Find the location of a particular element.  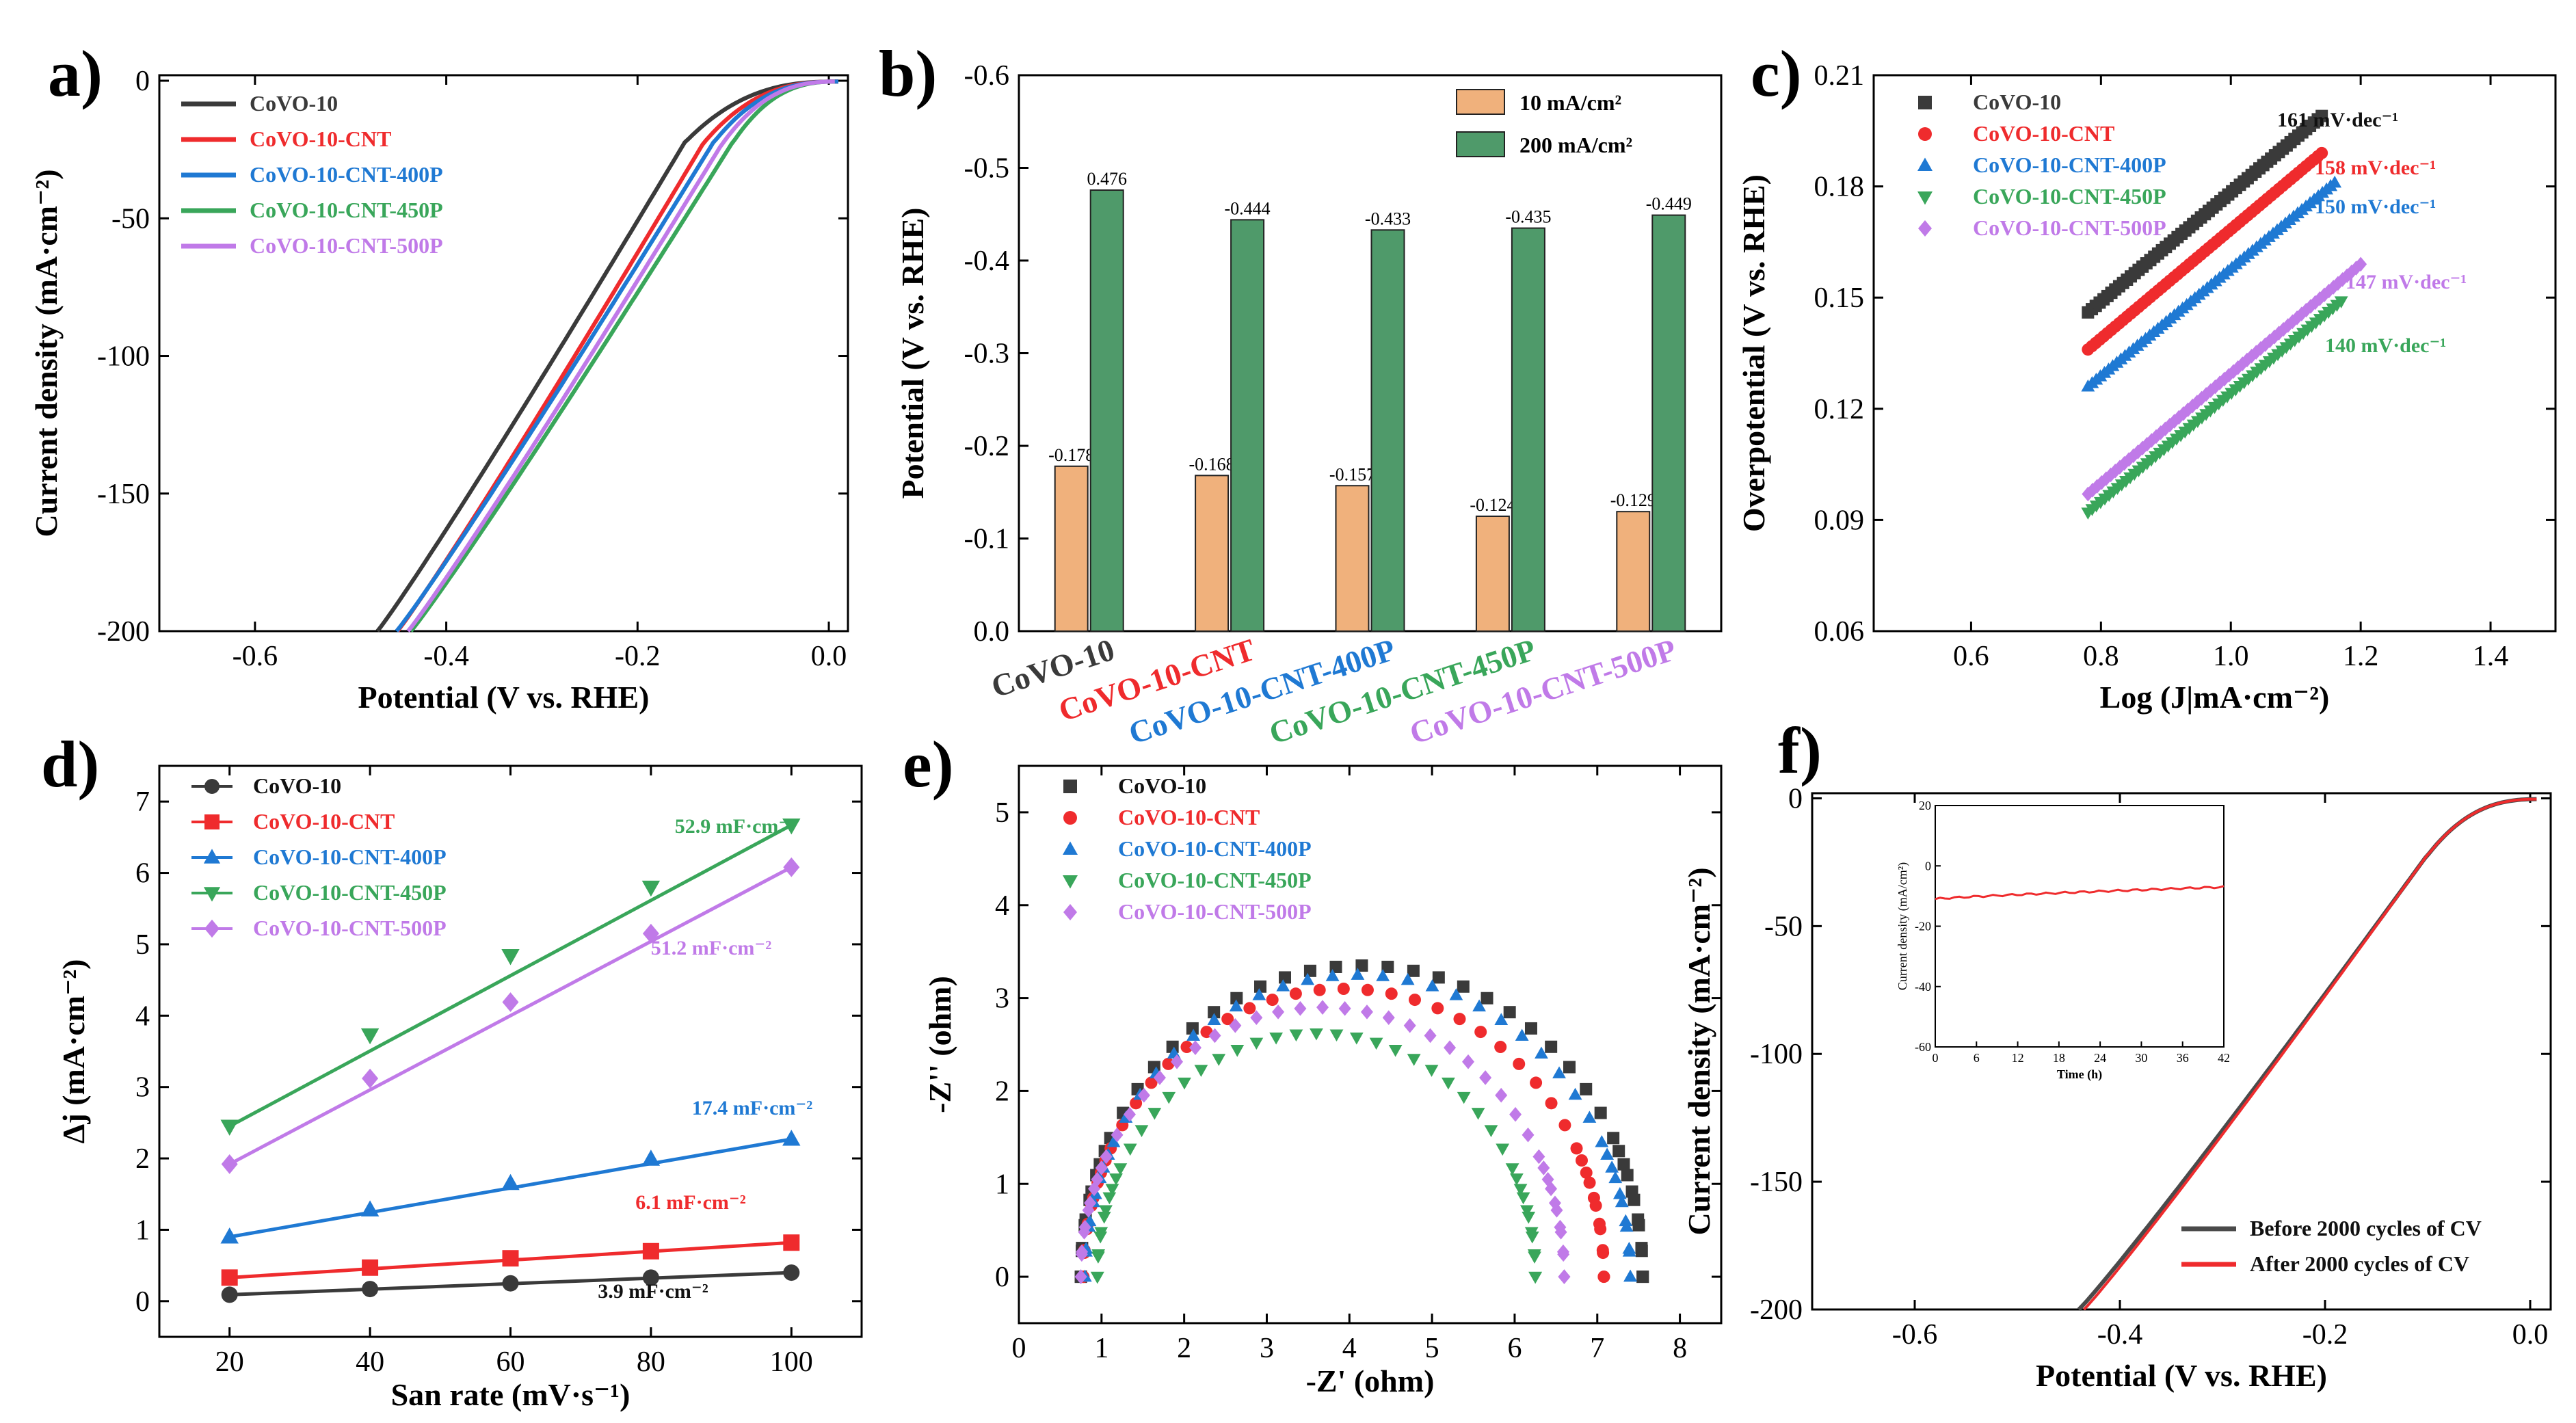

inset-y-tick-label: -60 is located at coordinates (1923, 1047).